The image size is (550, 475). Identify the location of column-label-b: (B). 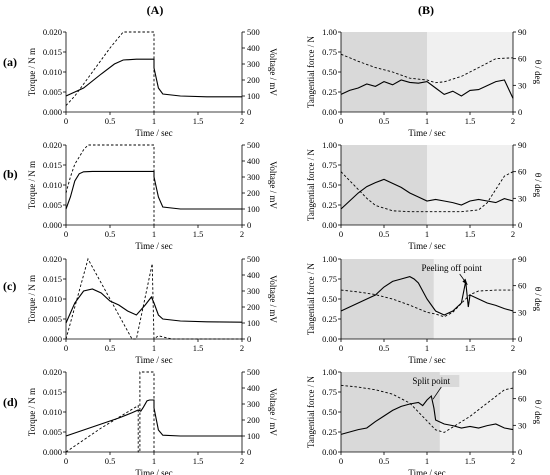
(426, 10).